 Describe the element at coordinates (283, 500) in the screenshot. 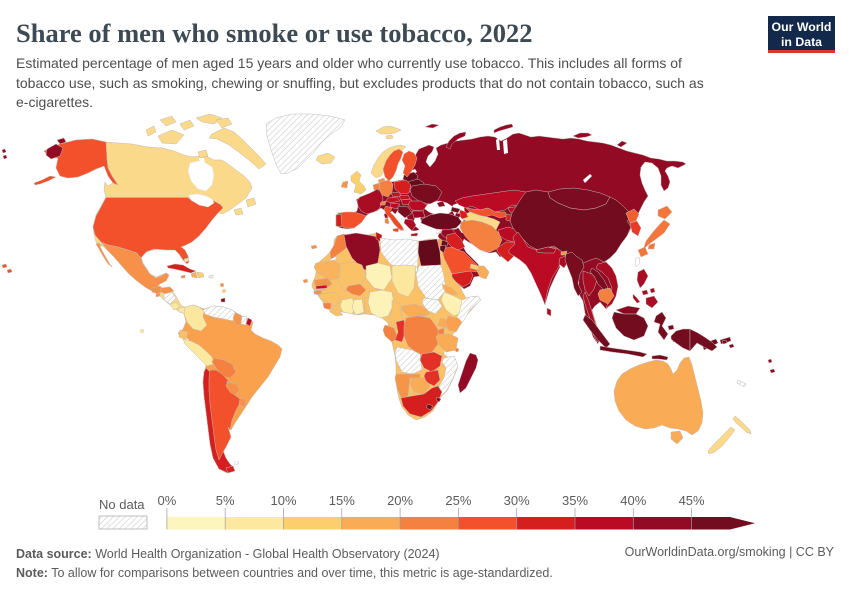

I see `svg-text: 10%` at that location.